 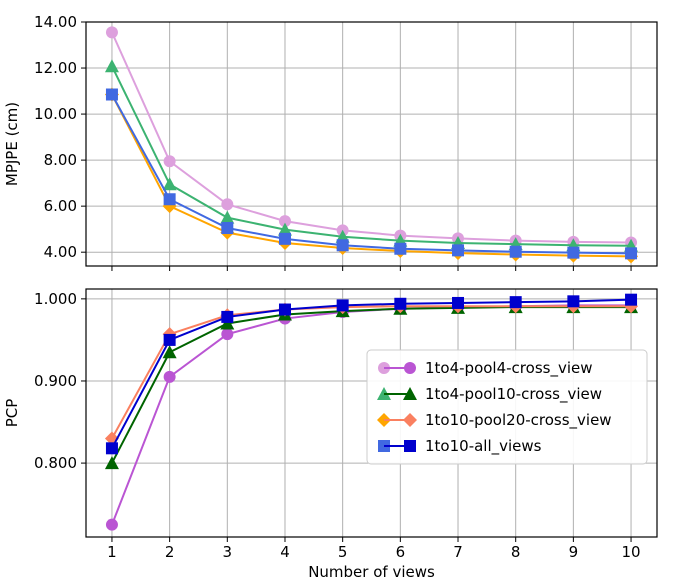 What do you see at coordinates (112, 552) in the screenshot?
I see `x-tick-label: 1` at bounding box center [112, 552].